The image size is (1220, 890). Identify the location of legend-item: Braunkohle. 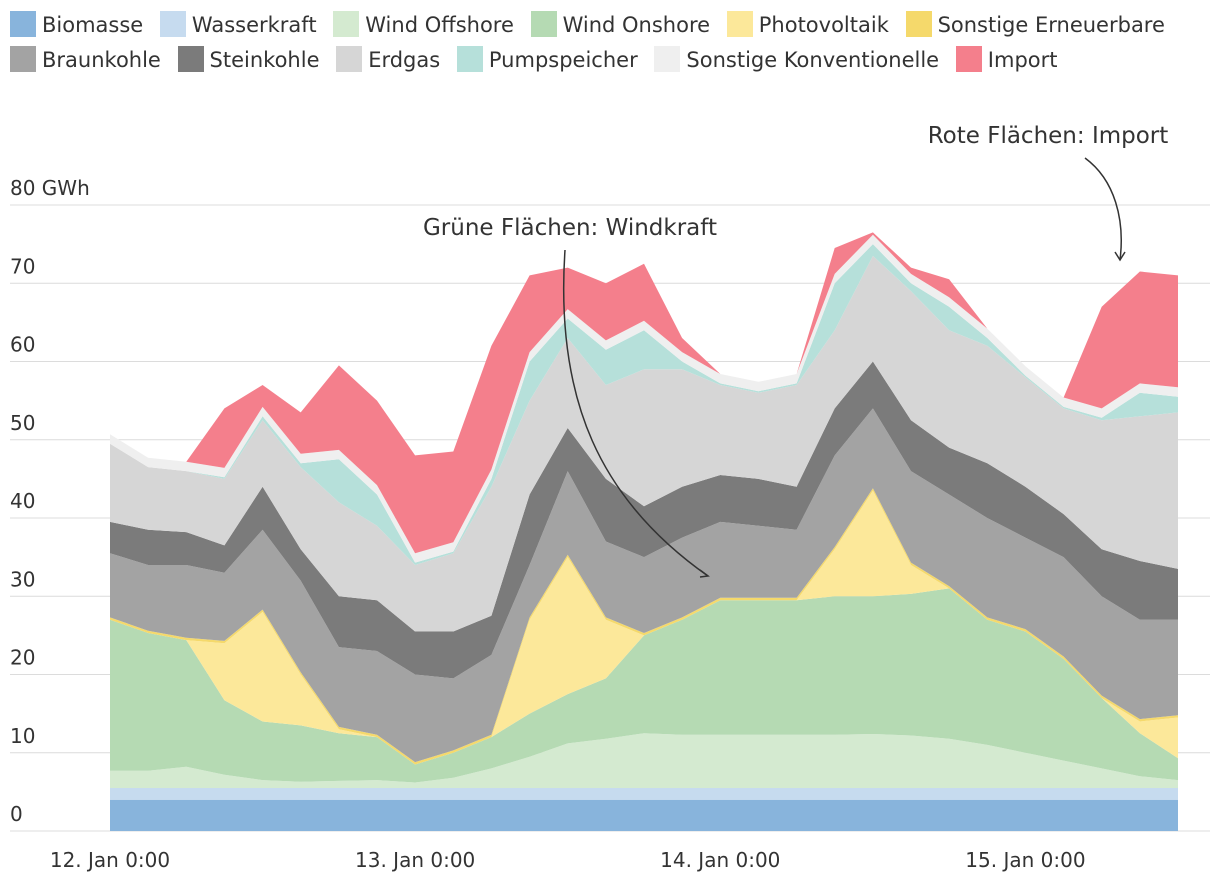
(85, 59).